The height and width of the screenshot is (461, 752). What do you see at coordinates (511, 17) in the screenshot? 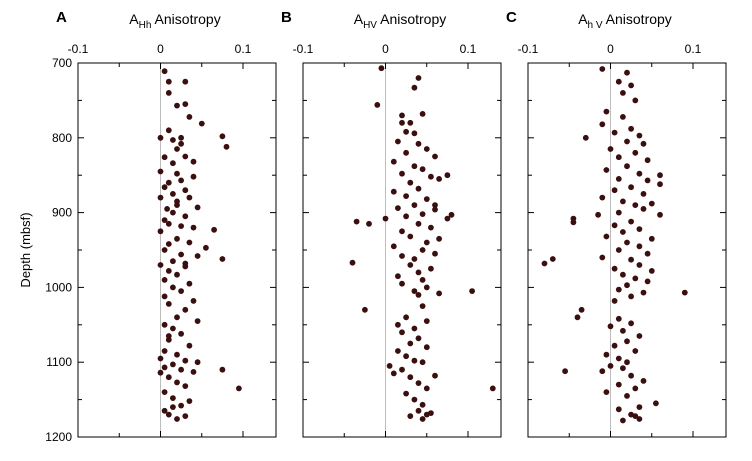
I see `panel-letter: C` at bounding box center [511, 17].